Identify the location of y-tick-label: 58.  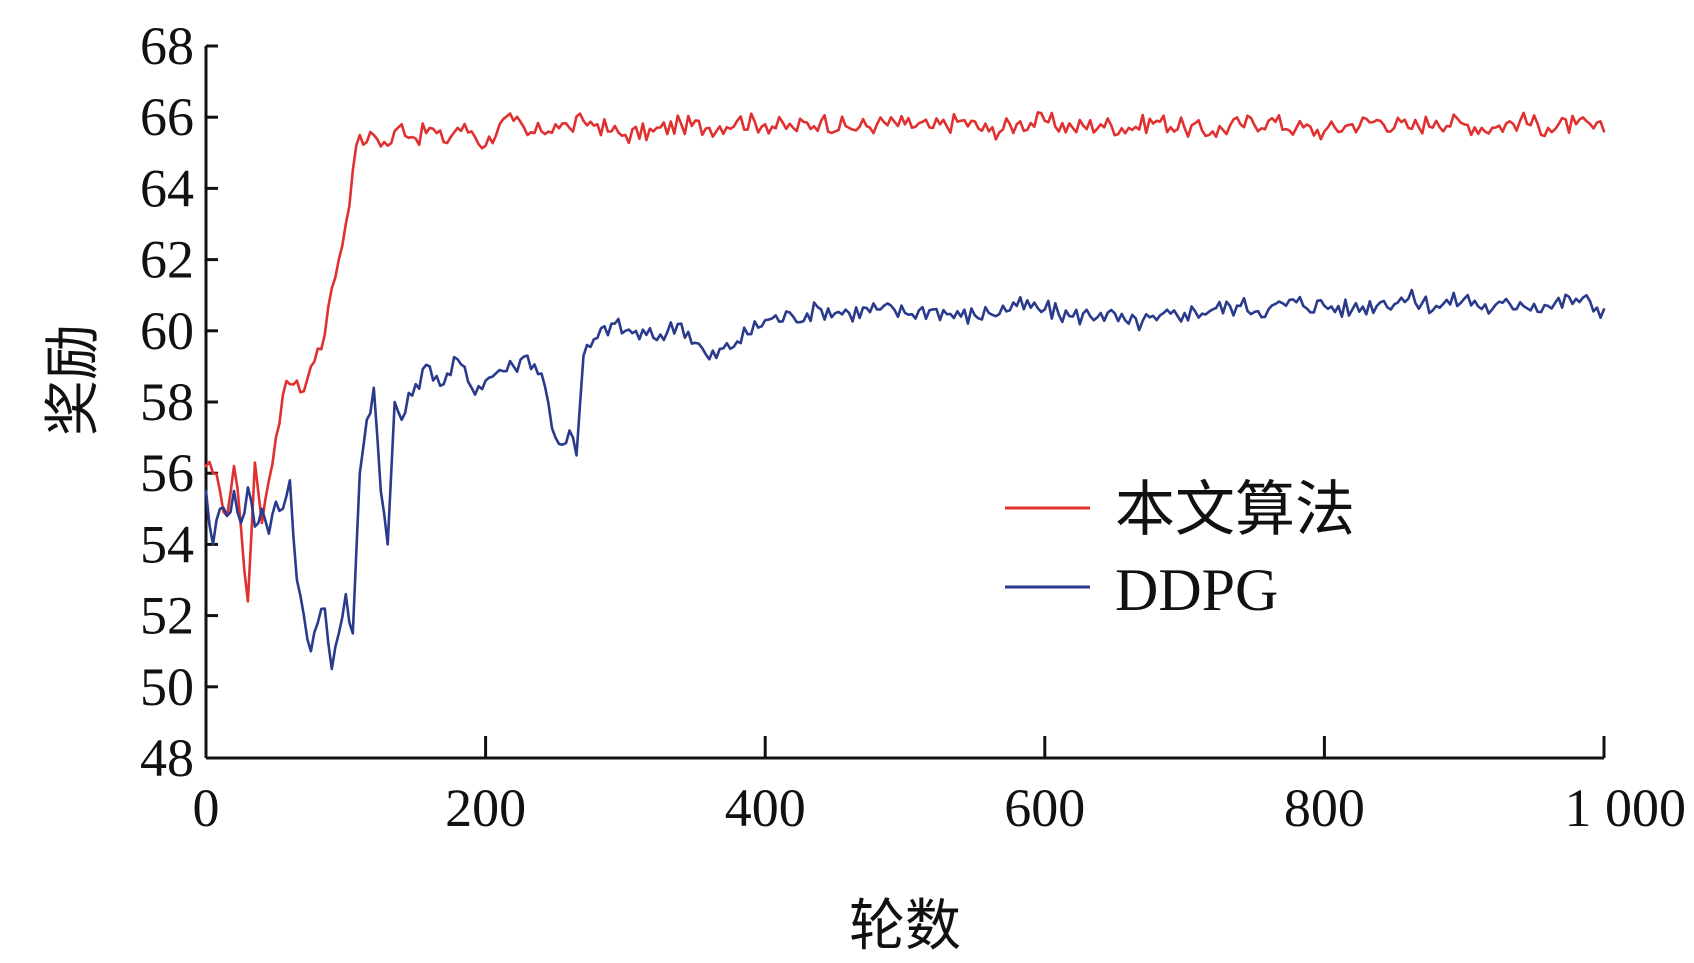
(167, 402).